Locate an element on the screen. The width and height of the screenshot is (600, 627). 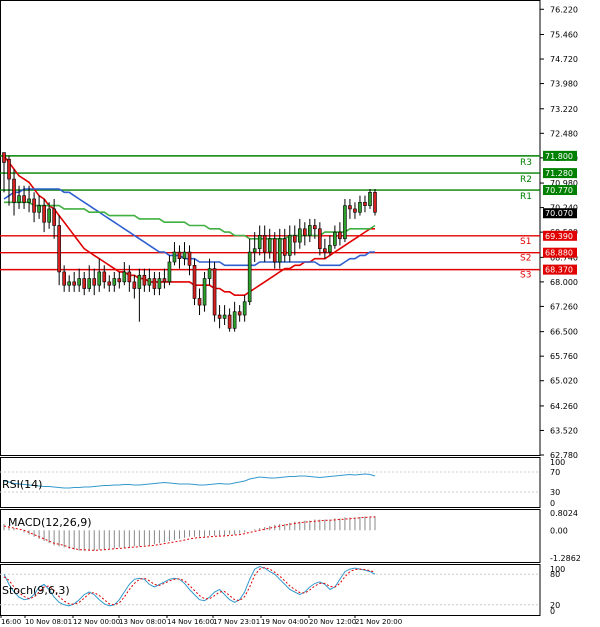
time-tick-label: 10 Nov 08:01 is located at coordinates (48, 622).